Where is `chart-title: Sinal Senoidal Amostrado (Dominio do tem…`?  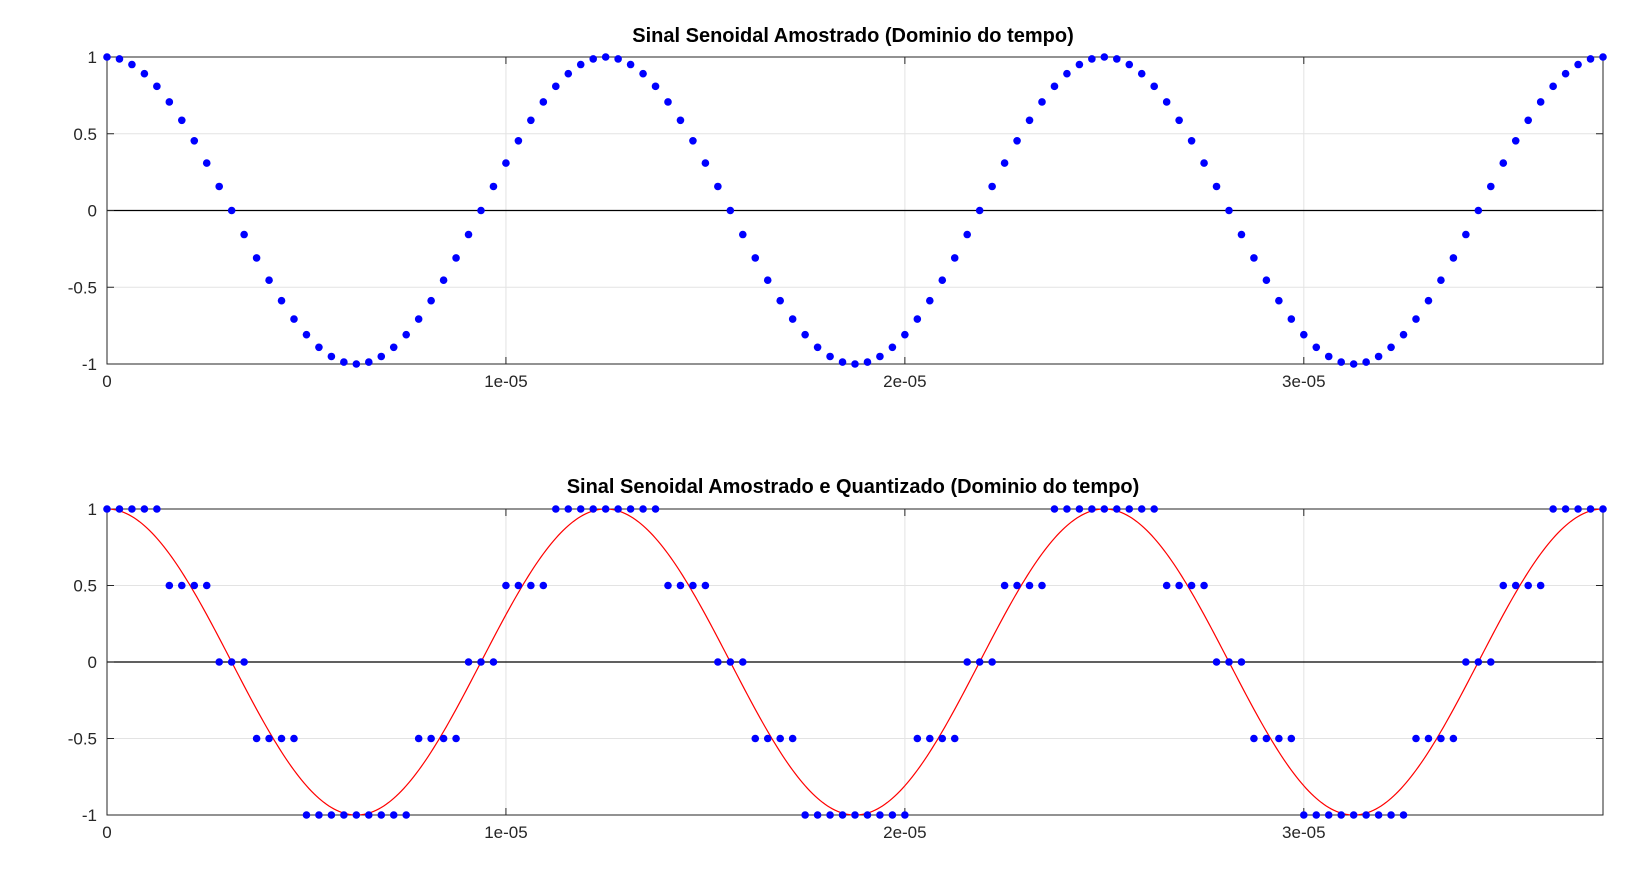
chart-title: Sinal Senoidal Amostrado (Dominio do tem… is located at coordinates (853, 36).